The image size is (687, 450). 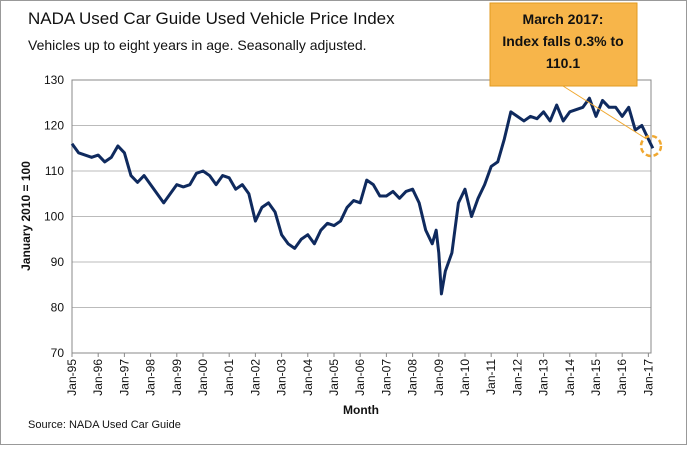 I want to click on x-tick-label: Jan-06, so click(x=360, y=377).